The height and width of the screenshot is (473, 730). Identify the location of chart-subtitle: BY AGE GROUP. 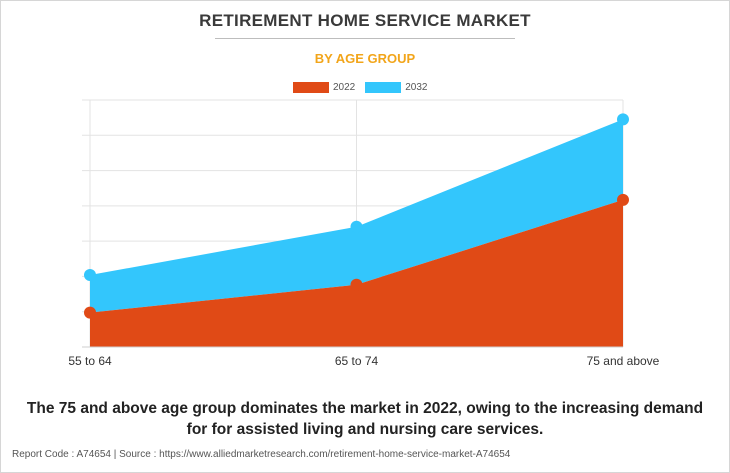
(365, 58).